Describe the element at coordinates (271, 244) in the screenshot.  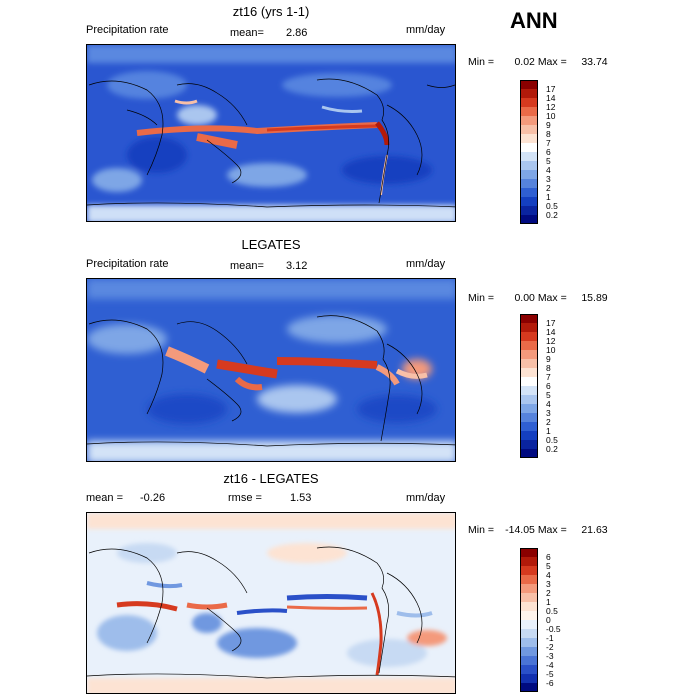
I see `panel2-title: LEGATES` at that location.